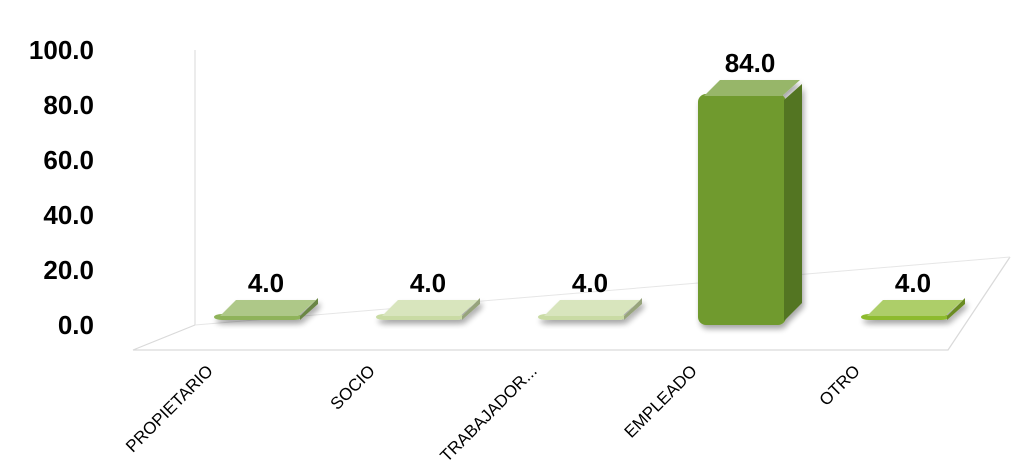  I want to click on y-tick-label: 80.0, so click(68, 105).